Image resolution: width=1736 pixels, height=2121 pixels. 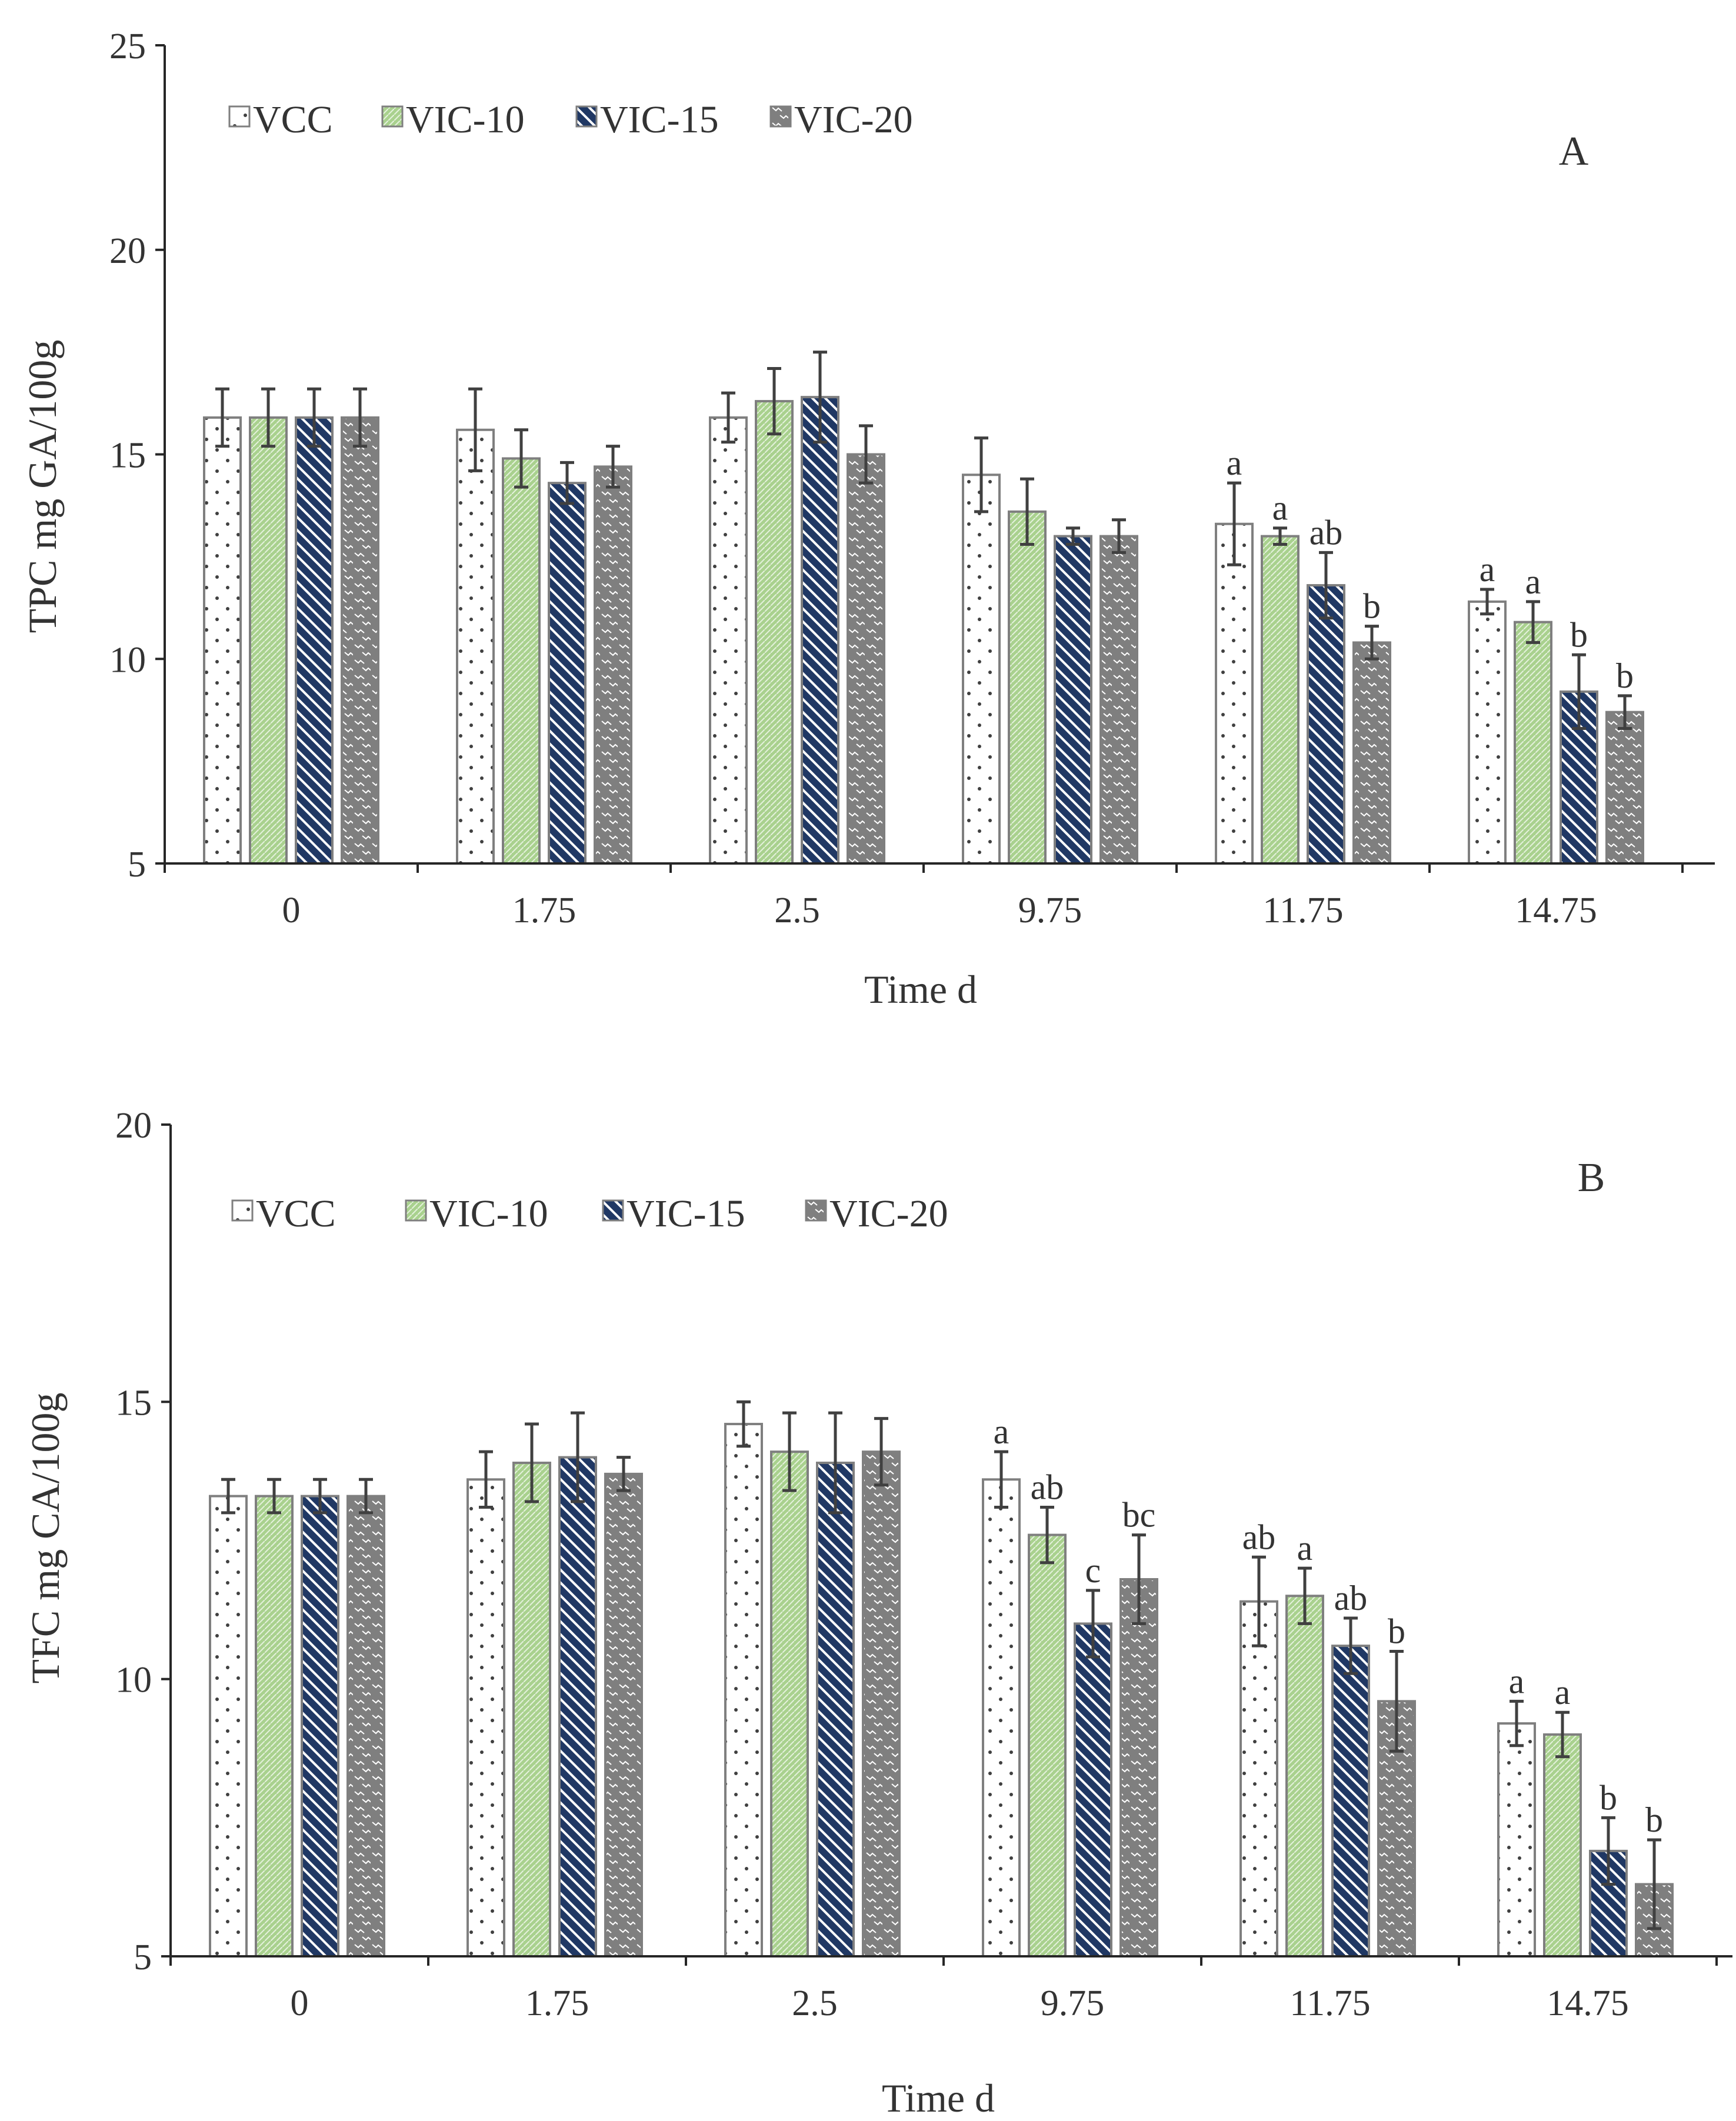 What do you see at coordinates (888, 1214) in the screenshot?
I see `legend-label-vic-20: VIC-20` at bounding box center [888, 1214].